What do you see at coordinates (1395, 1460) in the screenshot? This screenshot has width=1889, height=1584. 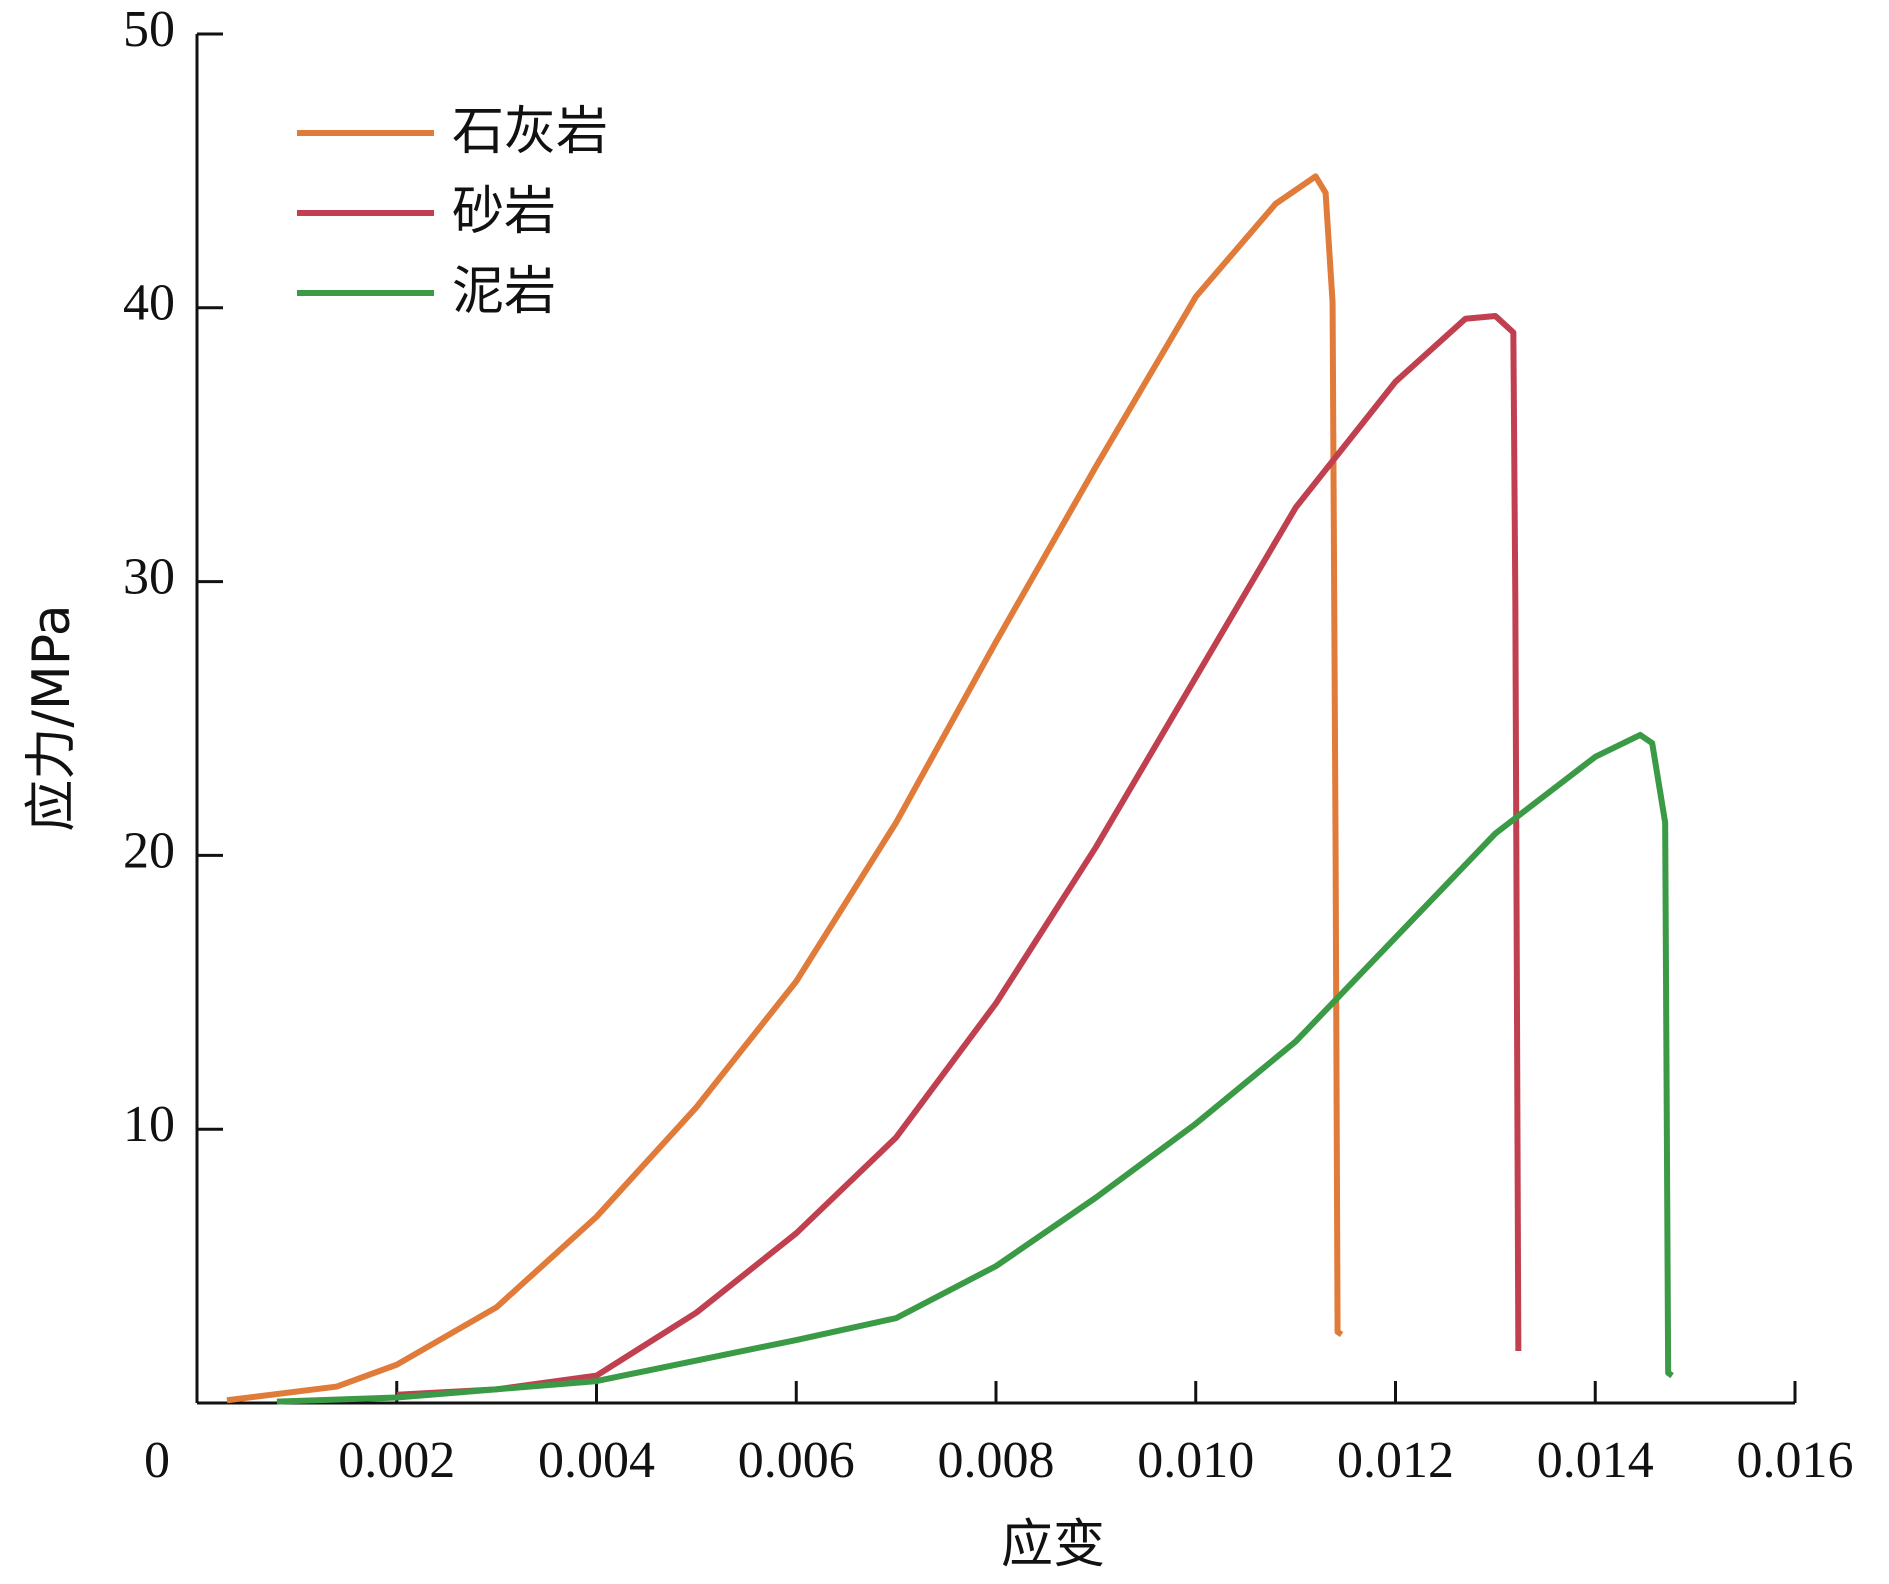 I see `x-tick-label: 0.012` at bounding box center [1395, 1460].